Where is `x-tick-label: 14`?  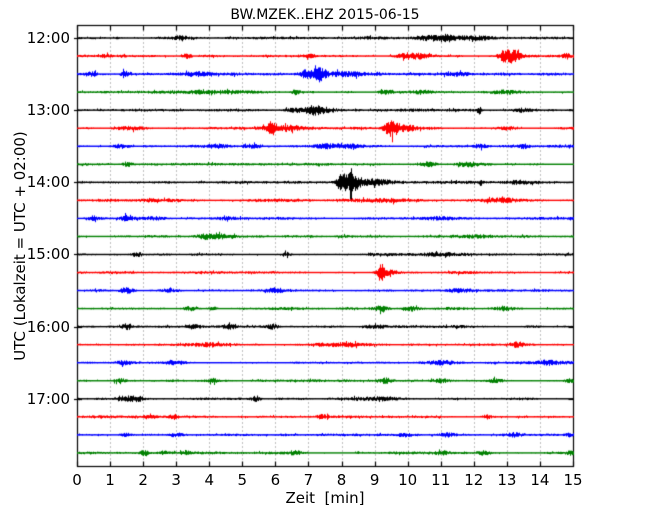
x-tick-label: 14 is located at coordinates (540, 480).